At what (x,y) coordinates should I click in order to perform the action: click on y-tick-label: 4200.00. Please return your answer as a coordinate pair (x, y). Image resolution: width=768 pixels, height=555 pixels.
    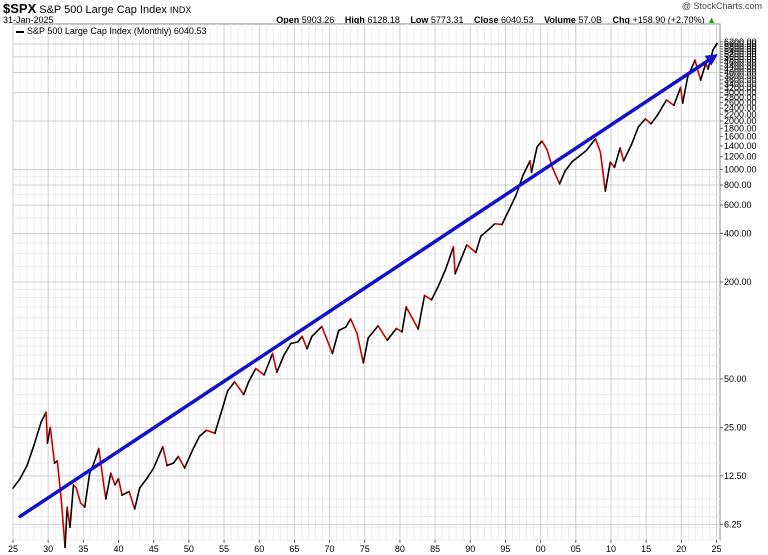
    Looking at the image, I should click on (740, 69).